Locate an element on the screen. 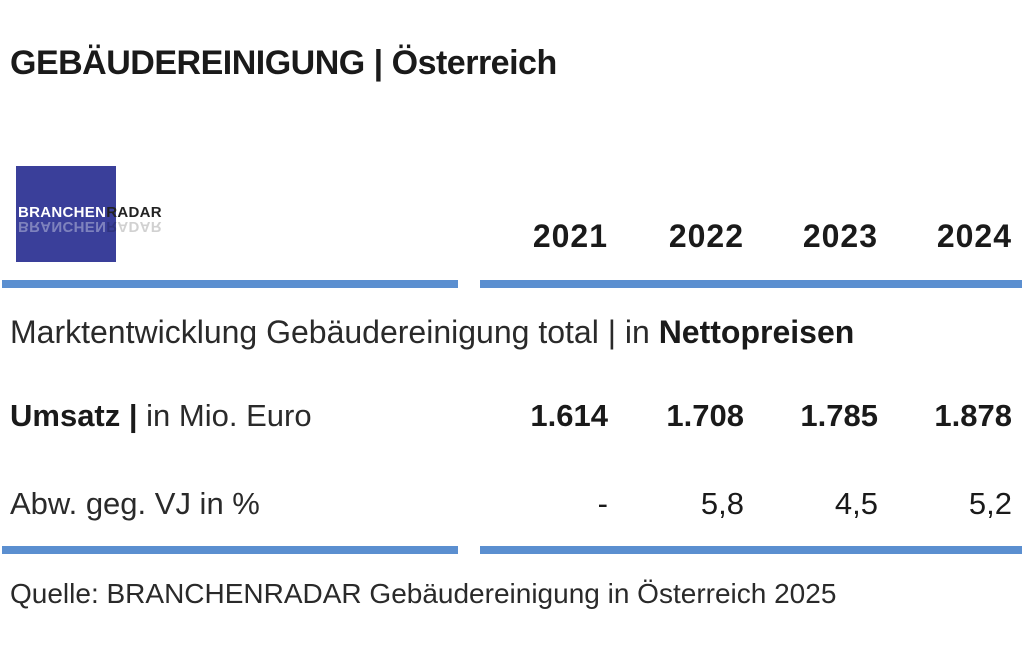  logo-part2: RADAR is located at coordinates (134, 212).